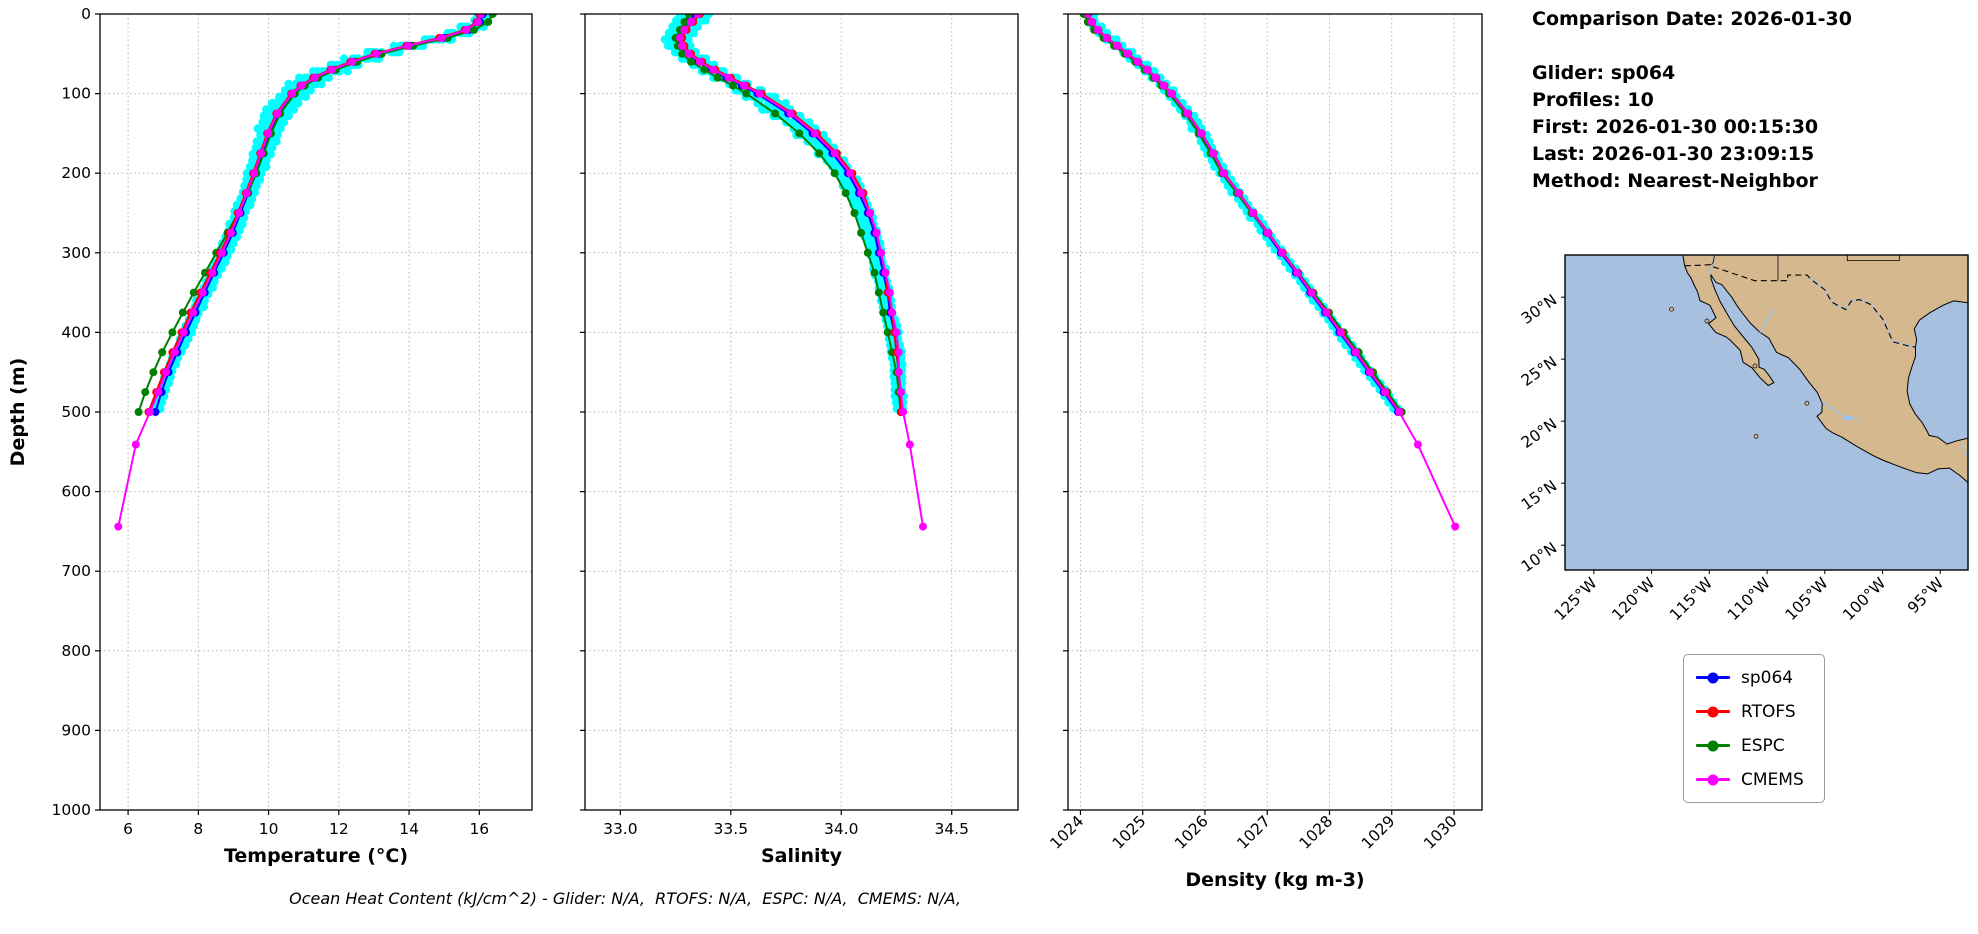 This screenshot has height=934, width=1978. I want to click on x-tick-label: 1027, so click(1253, 832).